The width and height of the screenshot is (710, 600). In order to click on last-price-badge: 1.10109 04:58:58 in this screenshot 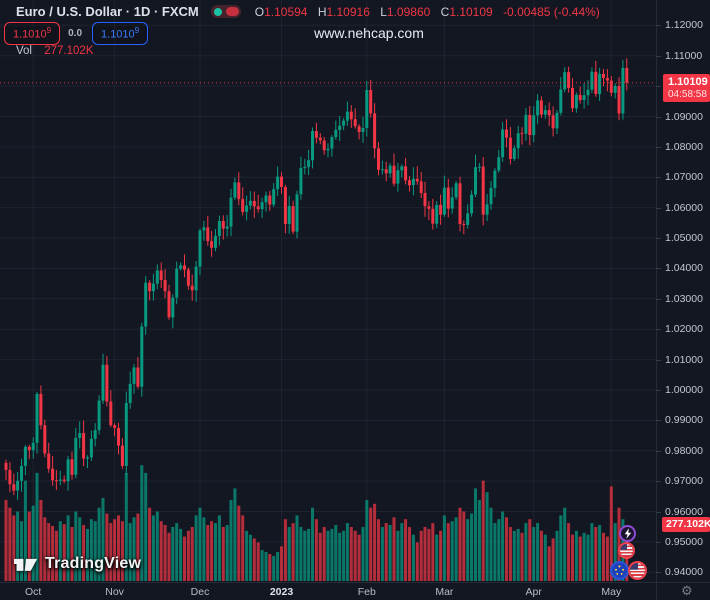, I will do `click(686, 88)`.